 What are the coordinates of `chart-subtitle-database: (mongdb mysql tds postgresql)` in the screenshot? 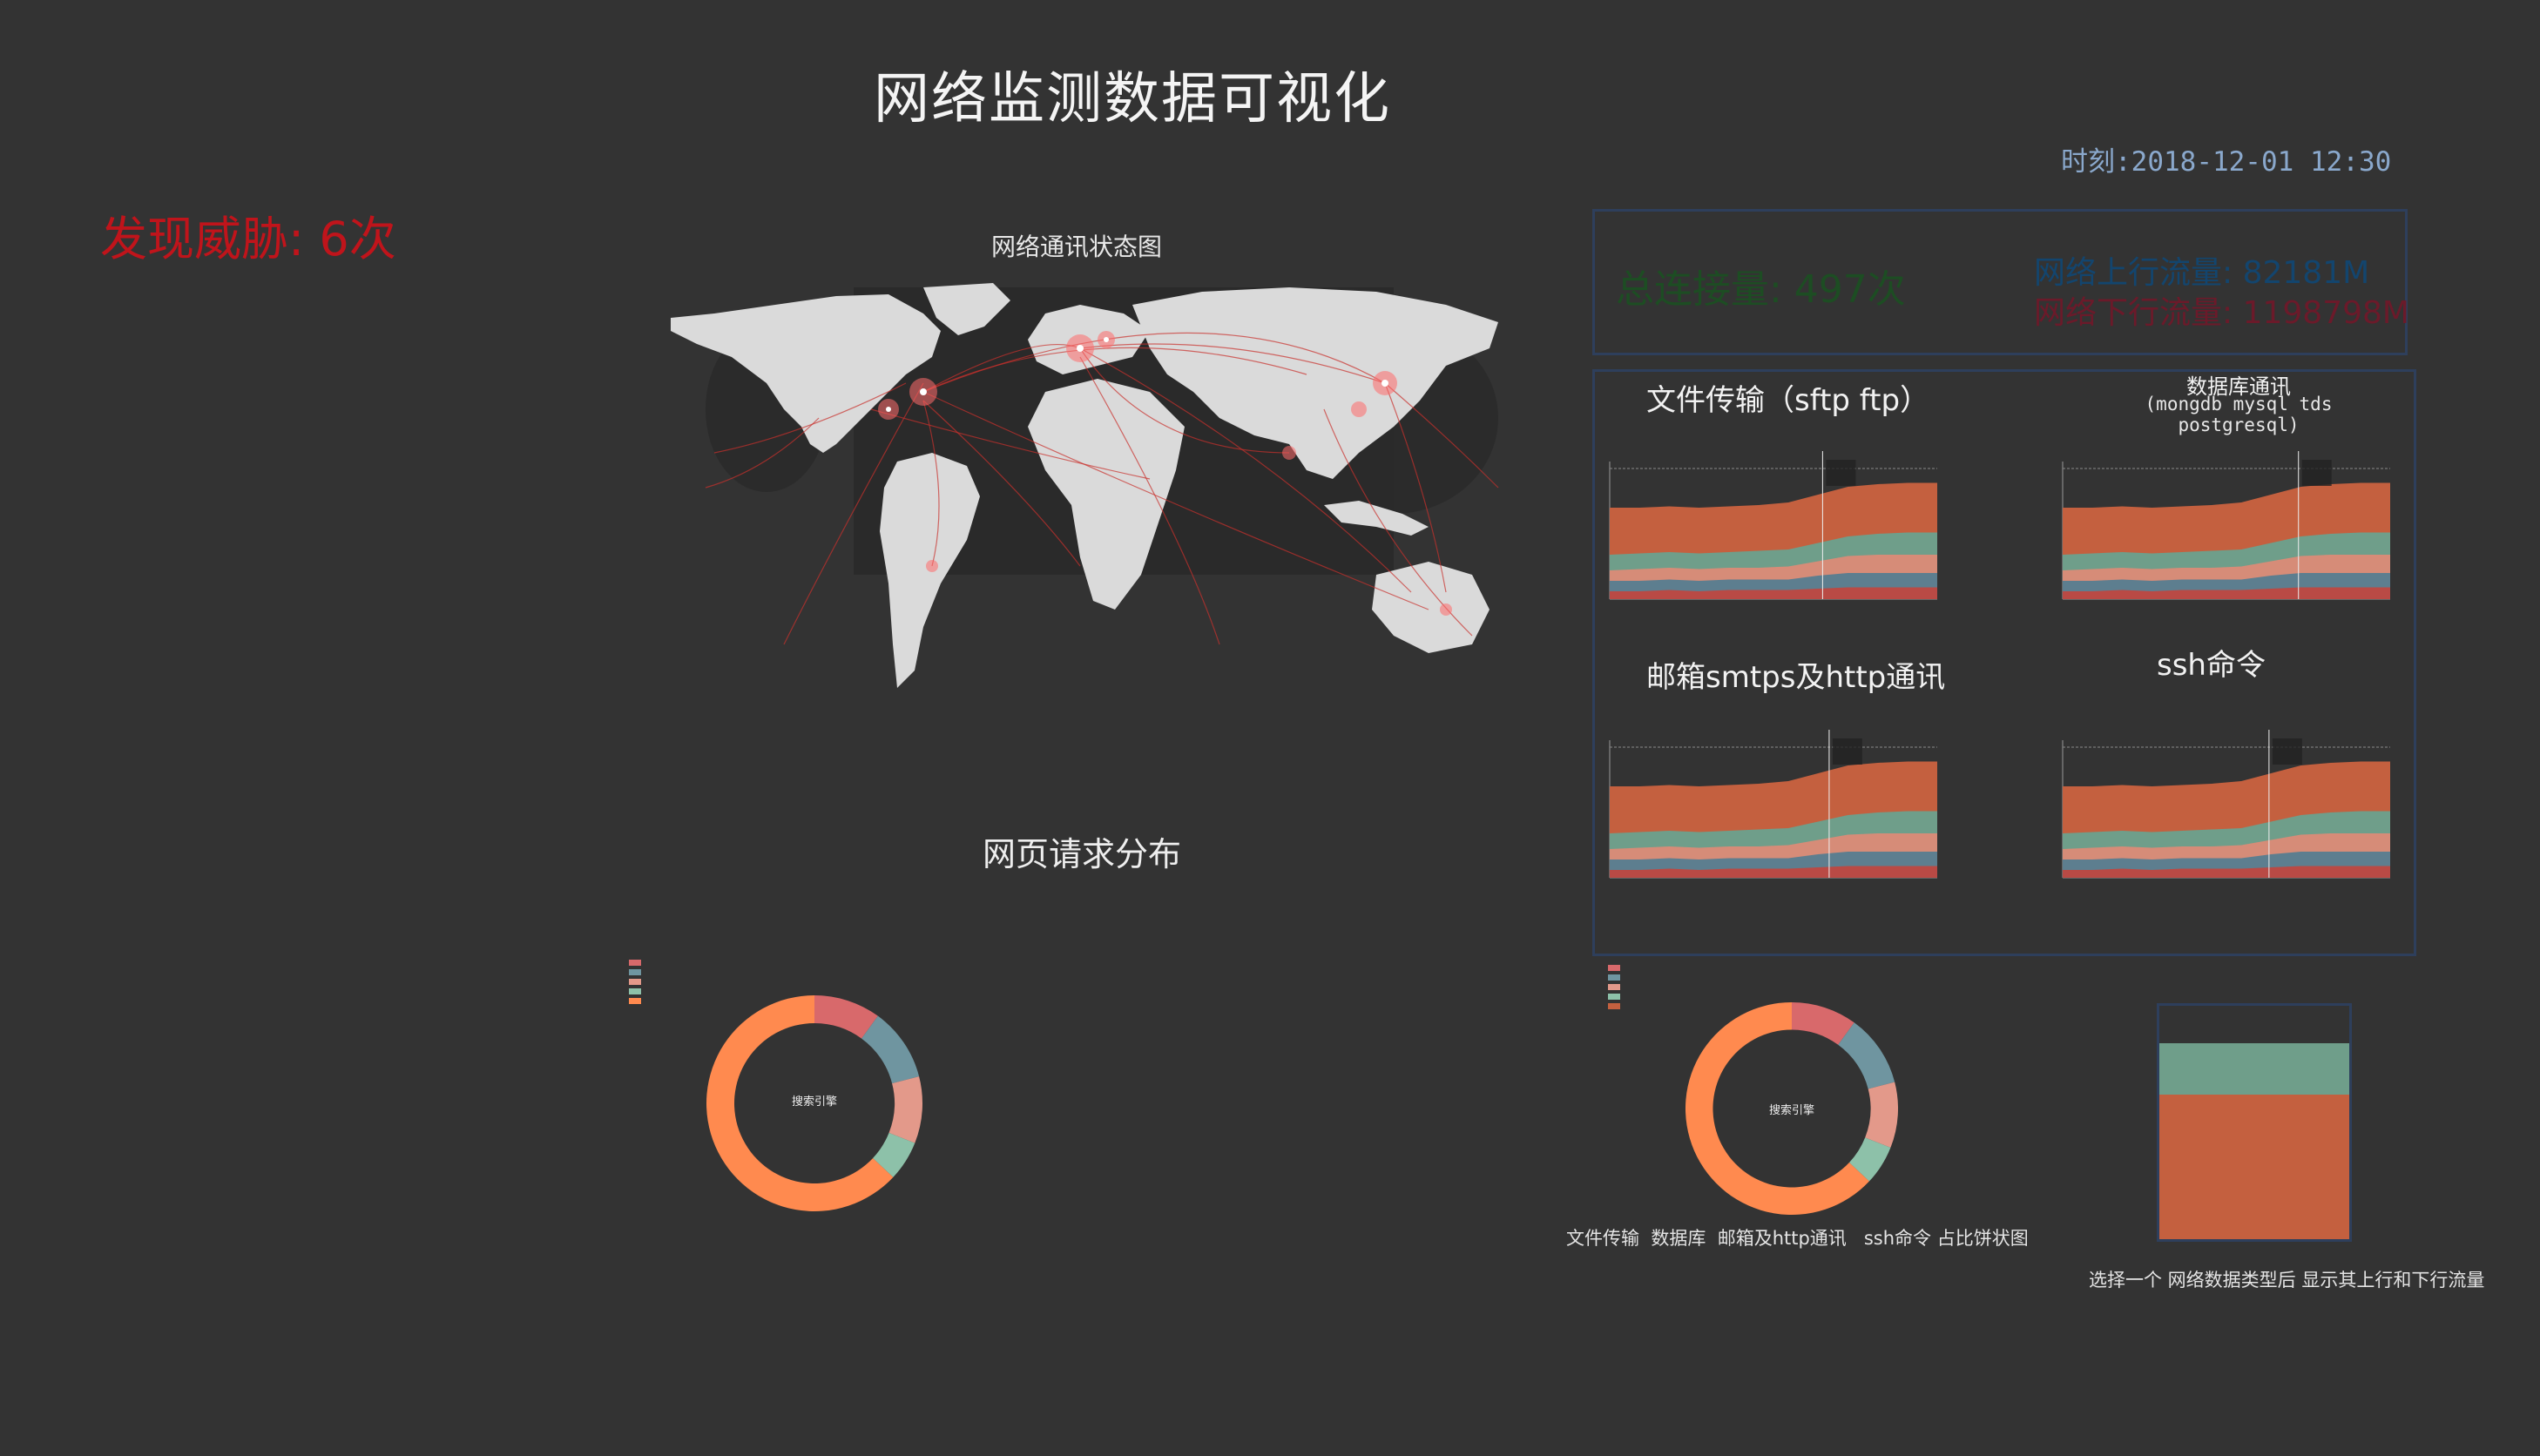 It's located at (2239, 414).